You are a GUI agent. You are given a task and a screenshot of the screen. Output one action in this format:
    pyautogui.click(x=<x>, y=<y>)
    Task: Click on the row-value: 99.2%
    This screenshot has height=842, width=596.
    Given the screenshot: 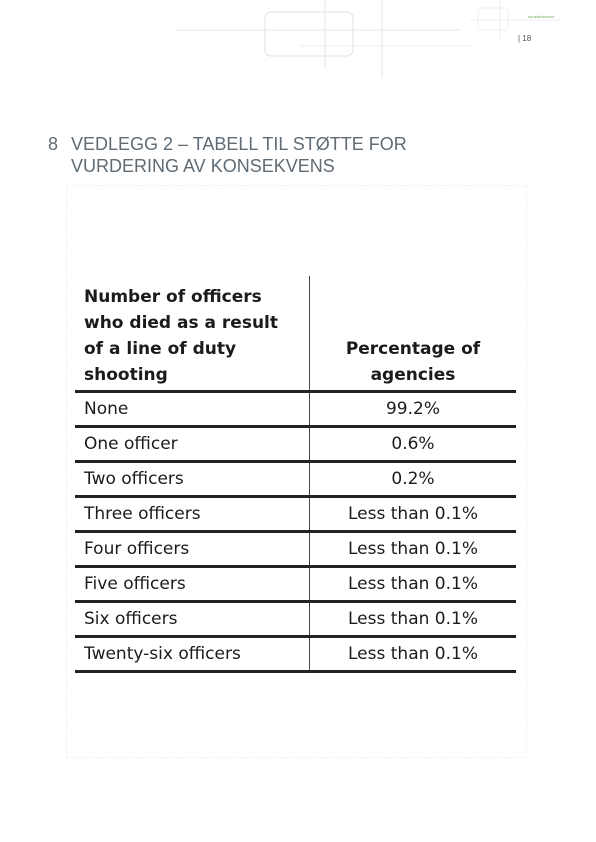 What is the action you would take?
    pyautogui.click(x=412, y=409)
    